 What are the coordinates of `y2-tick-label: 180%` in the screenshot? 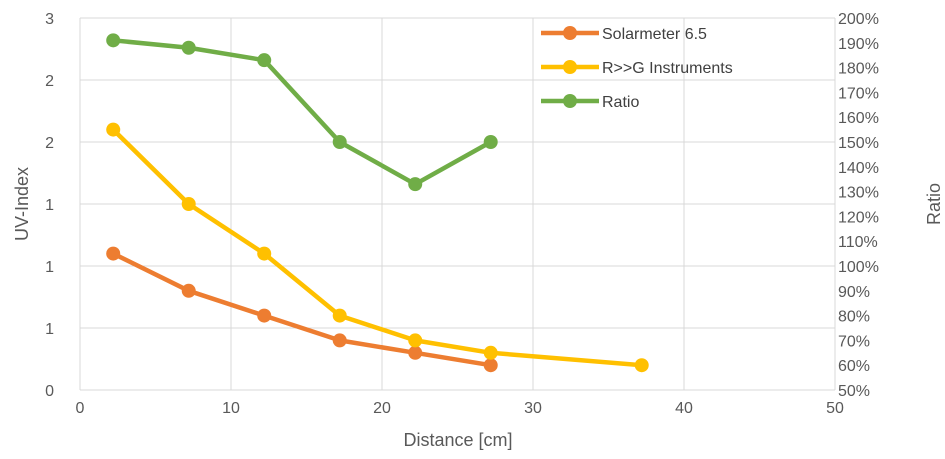 It's located at (858, 69).